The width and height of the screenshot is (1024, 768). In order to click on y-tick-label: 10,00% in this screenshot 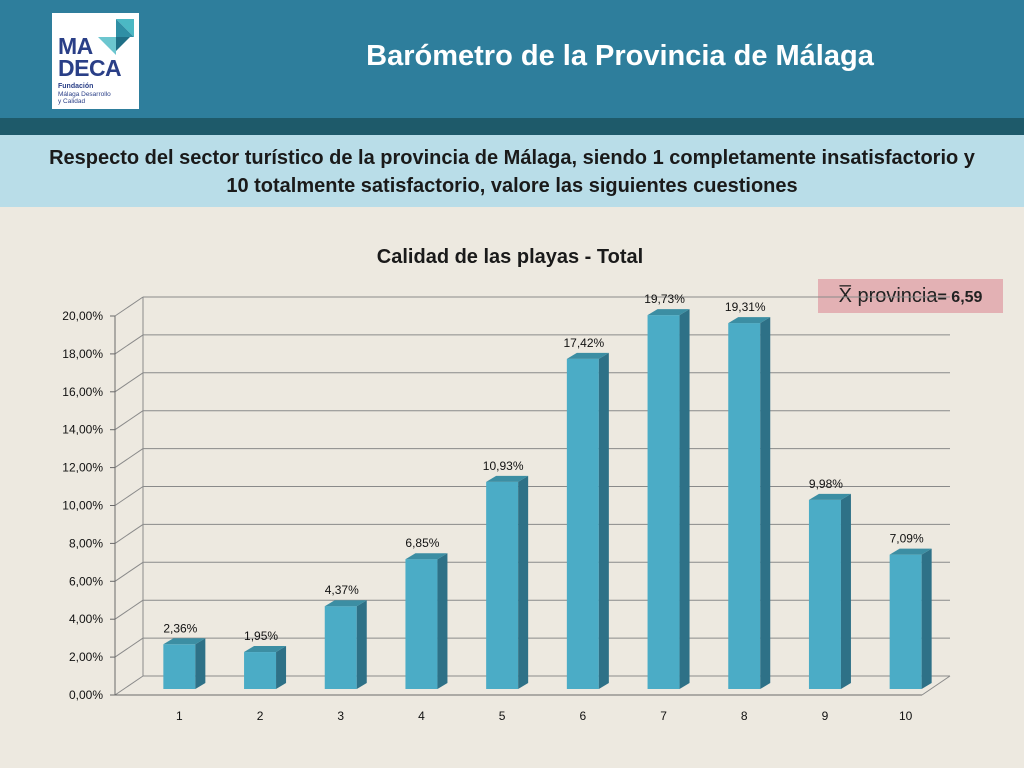, I will do `click(82, 506)`.